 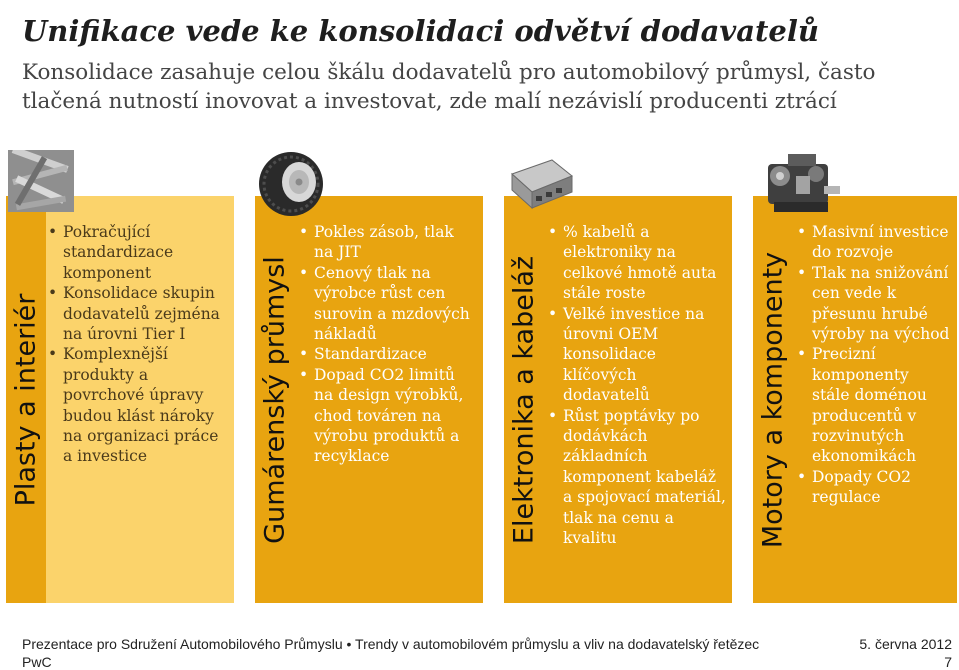 What do you see at coordinates (386, 242) in the screenshot?
I see `list-item: Pokles zásob, tlak na JIT` at bounding box center [386, 242].